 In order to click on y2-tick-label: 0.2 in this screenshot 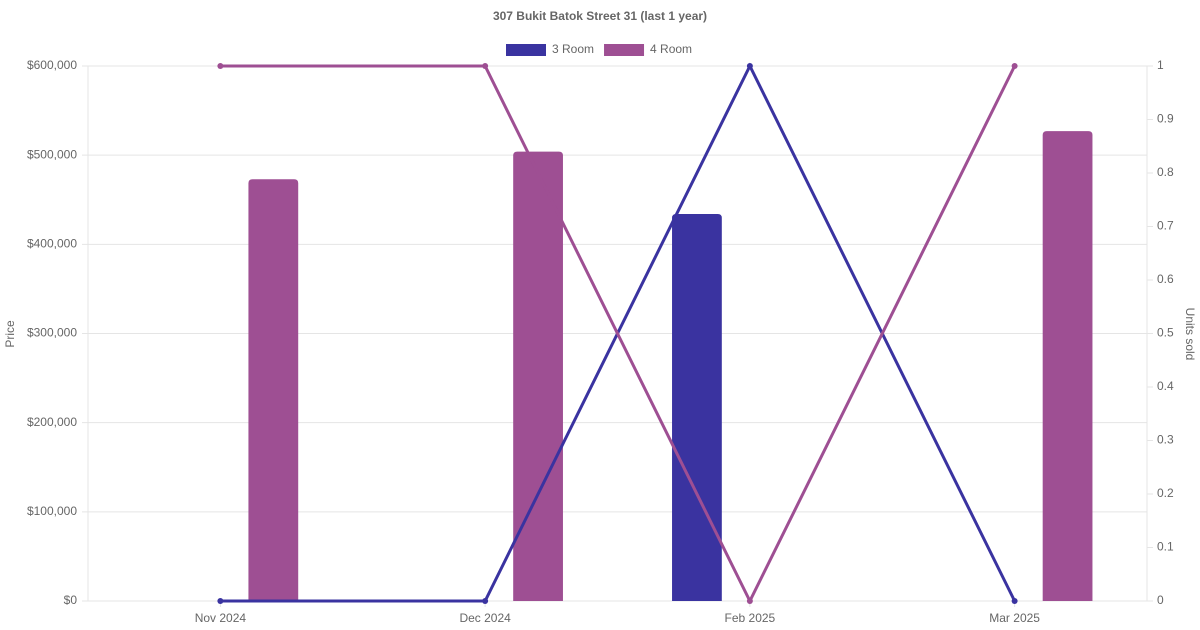, I will do `click(1165, 493)`.